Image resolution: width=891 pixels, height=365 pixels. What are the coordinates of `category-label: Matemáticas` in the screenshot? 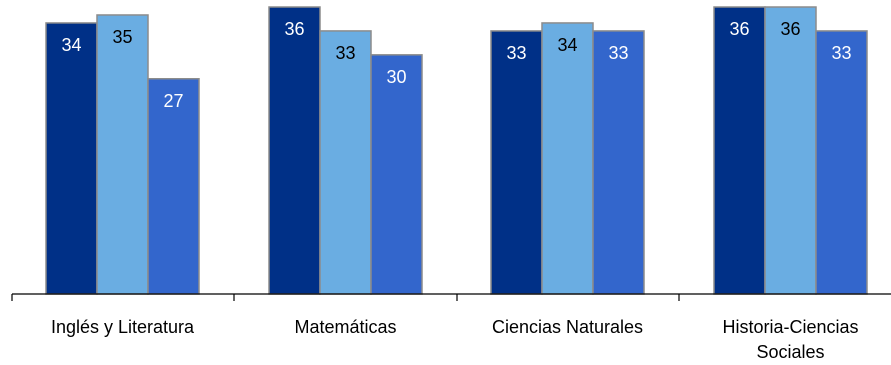 It's located at (345, 327).